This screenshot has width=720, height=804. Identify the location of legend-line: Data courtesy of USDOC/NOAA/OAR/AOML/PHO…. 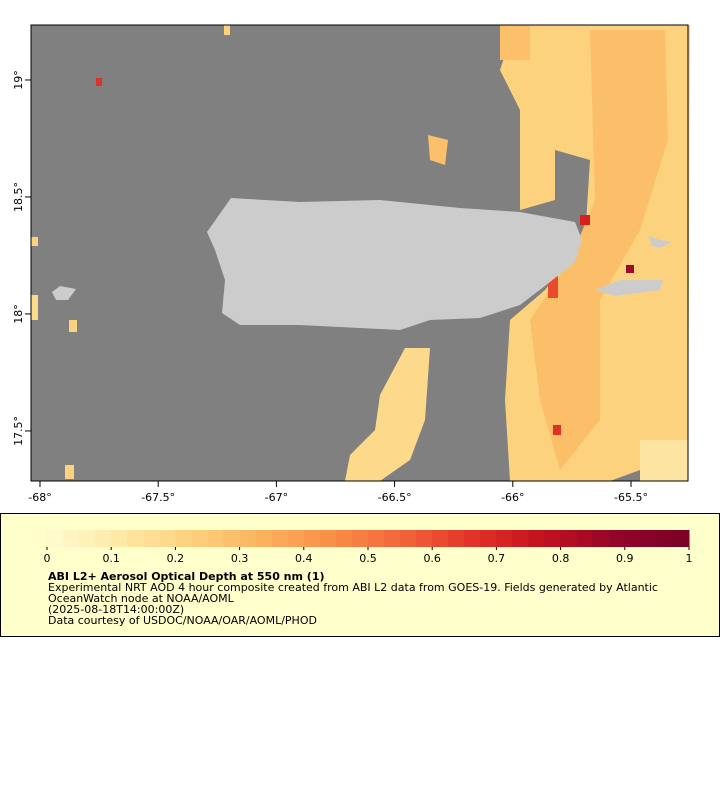
(182, 620).